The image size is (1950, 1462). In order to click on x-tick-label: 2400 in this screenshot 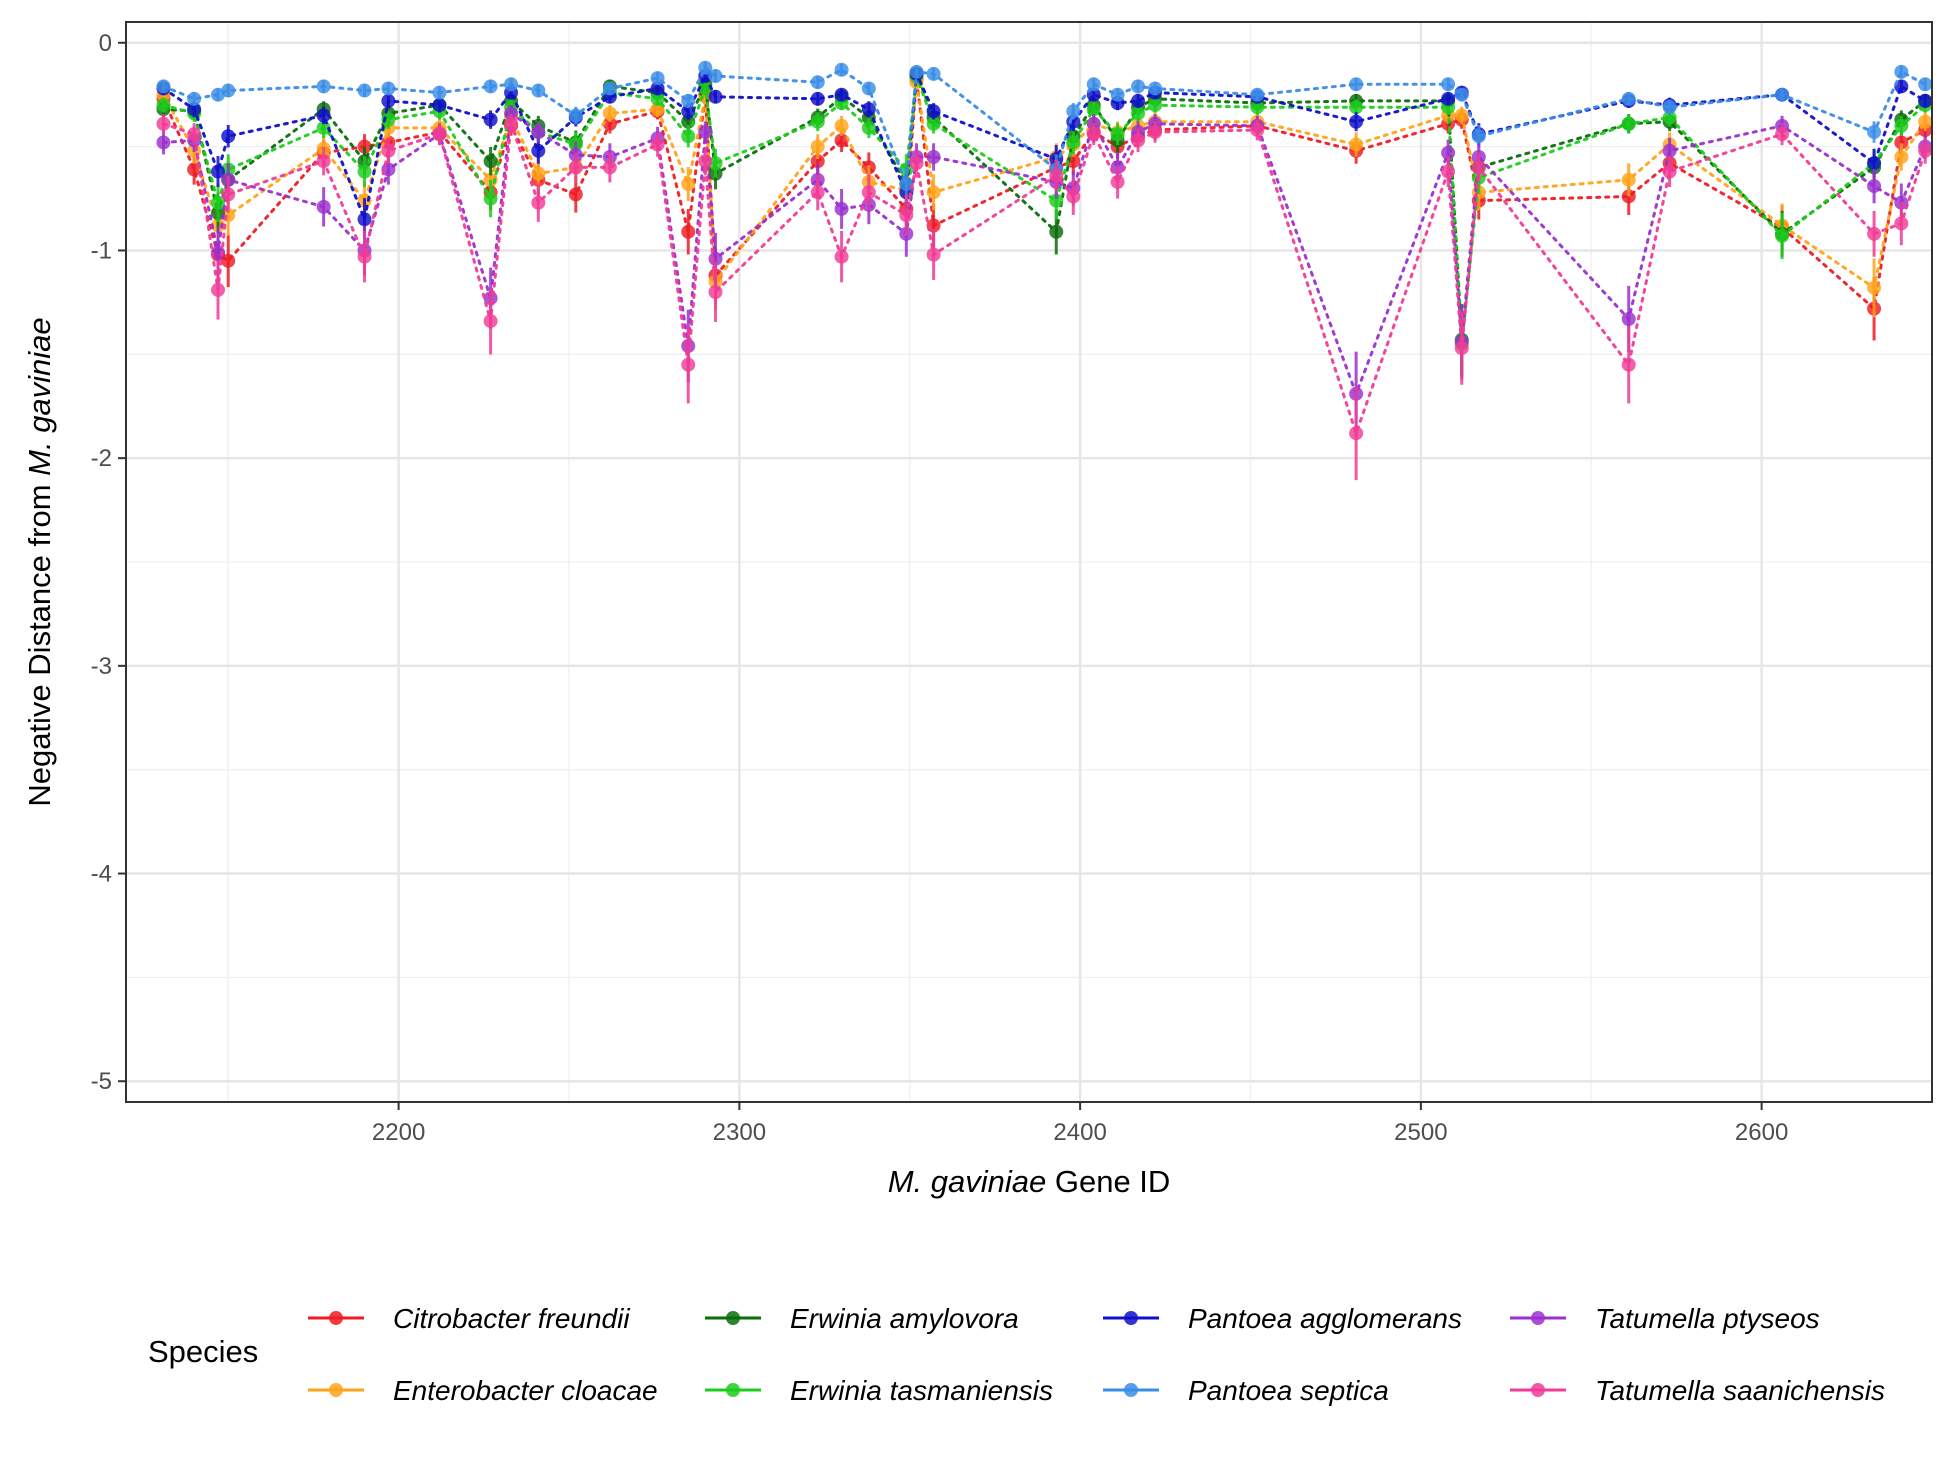, I will do `click(1079, 1132)`.